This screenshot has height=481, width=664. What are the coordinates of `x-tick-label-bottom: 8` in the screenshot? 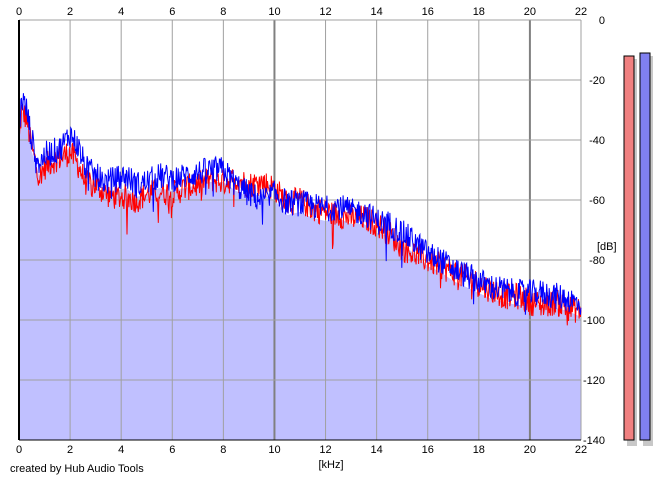 It's located at (223, 450).